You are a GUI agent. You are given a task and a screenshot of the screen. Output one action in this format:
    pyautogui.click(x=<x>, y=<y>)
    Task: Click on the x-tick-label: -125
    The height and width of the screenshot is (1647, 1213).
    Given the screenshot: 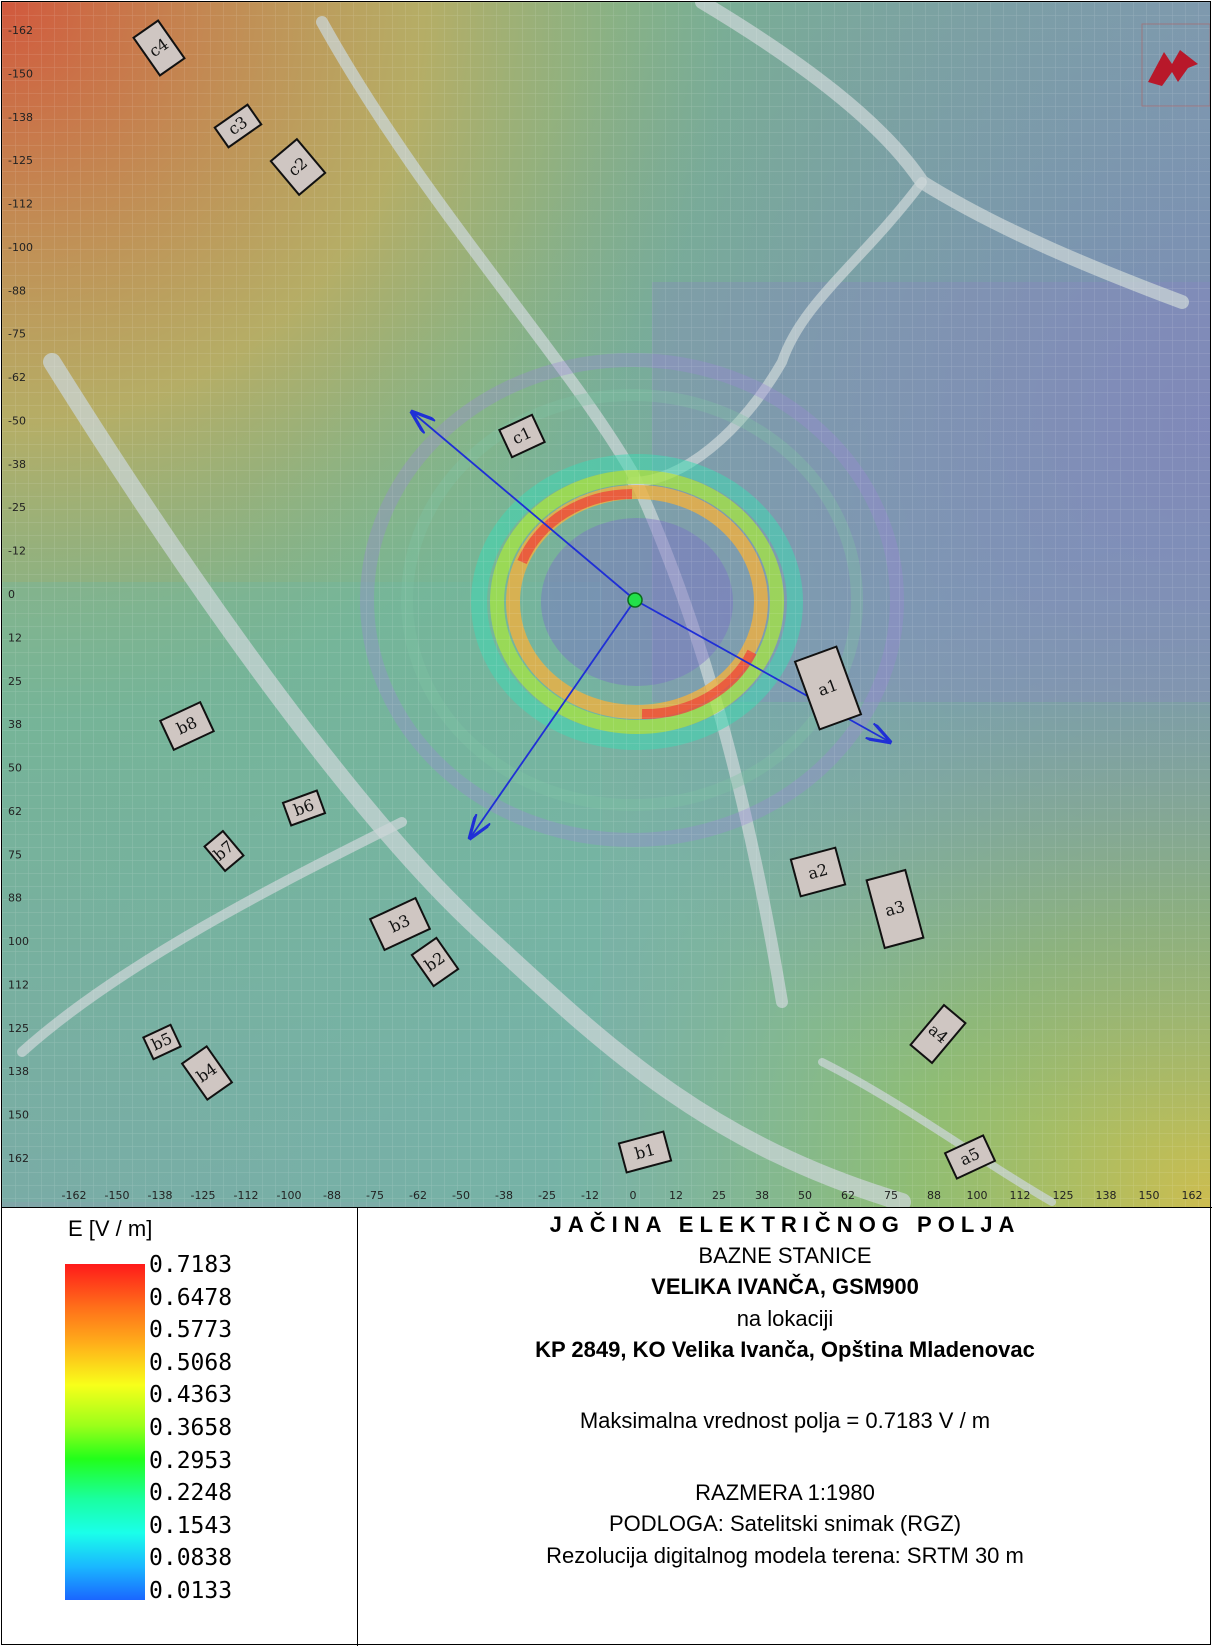 What is the action you would take?
    pyautogui.click(x=203, y=1195)
    